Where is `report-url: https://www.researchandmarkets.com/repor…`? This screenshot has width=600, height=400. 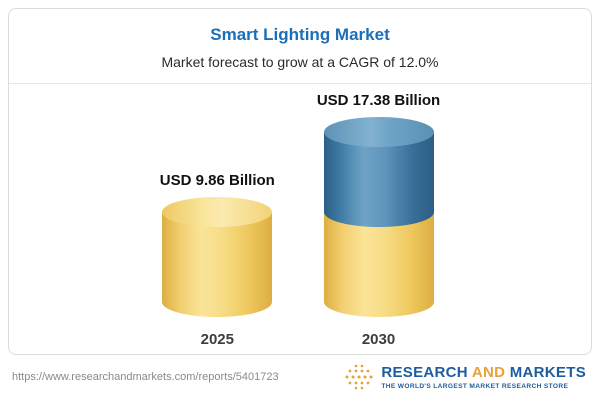
report-url: https://www.researchandmarkets.com/repor… is located at coordinates (145, 377).